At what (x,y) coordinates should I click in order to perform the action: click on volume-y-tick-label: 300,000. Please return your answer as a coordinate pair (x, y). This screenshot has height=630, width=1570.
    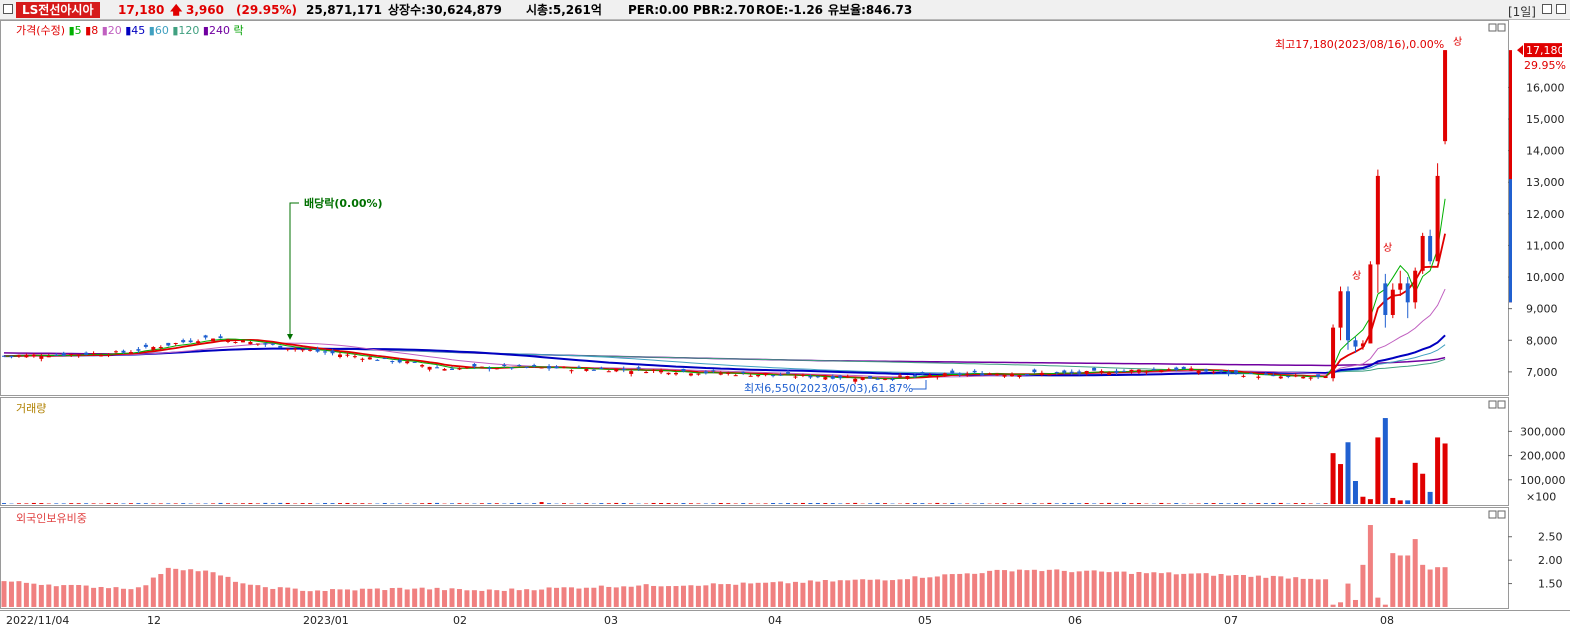
    Looking at the image, I should click on (1543, 431).